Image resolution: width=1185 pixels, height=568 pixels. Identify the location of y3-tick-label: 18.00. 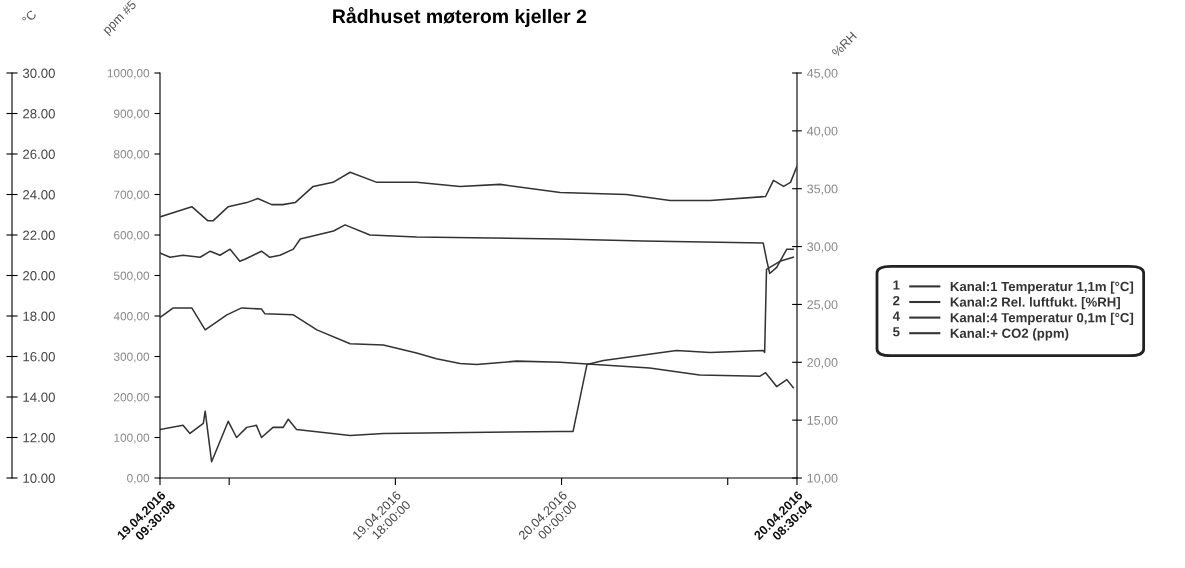
(39, 316).